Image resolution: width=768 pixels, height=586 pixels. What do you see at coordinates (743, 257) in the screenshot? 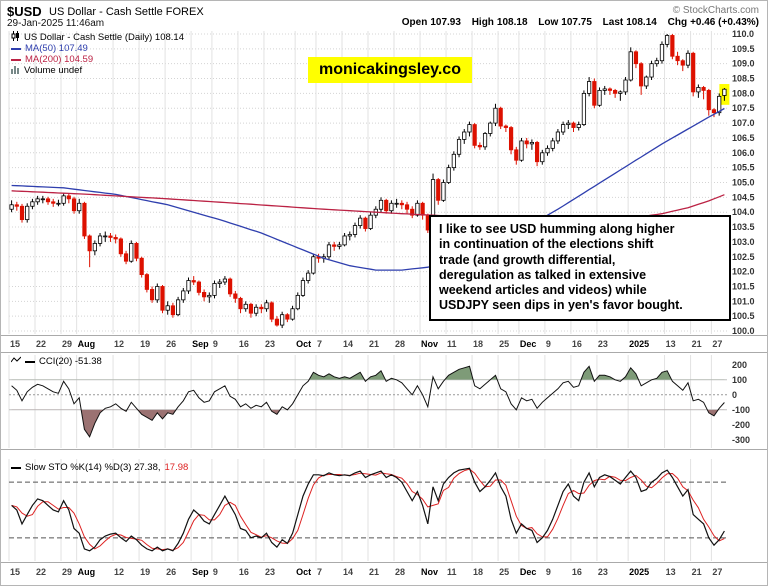
I see `svg-text: 102.5` at bounding box center [743, 257].